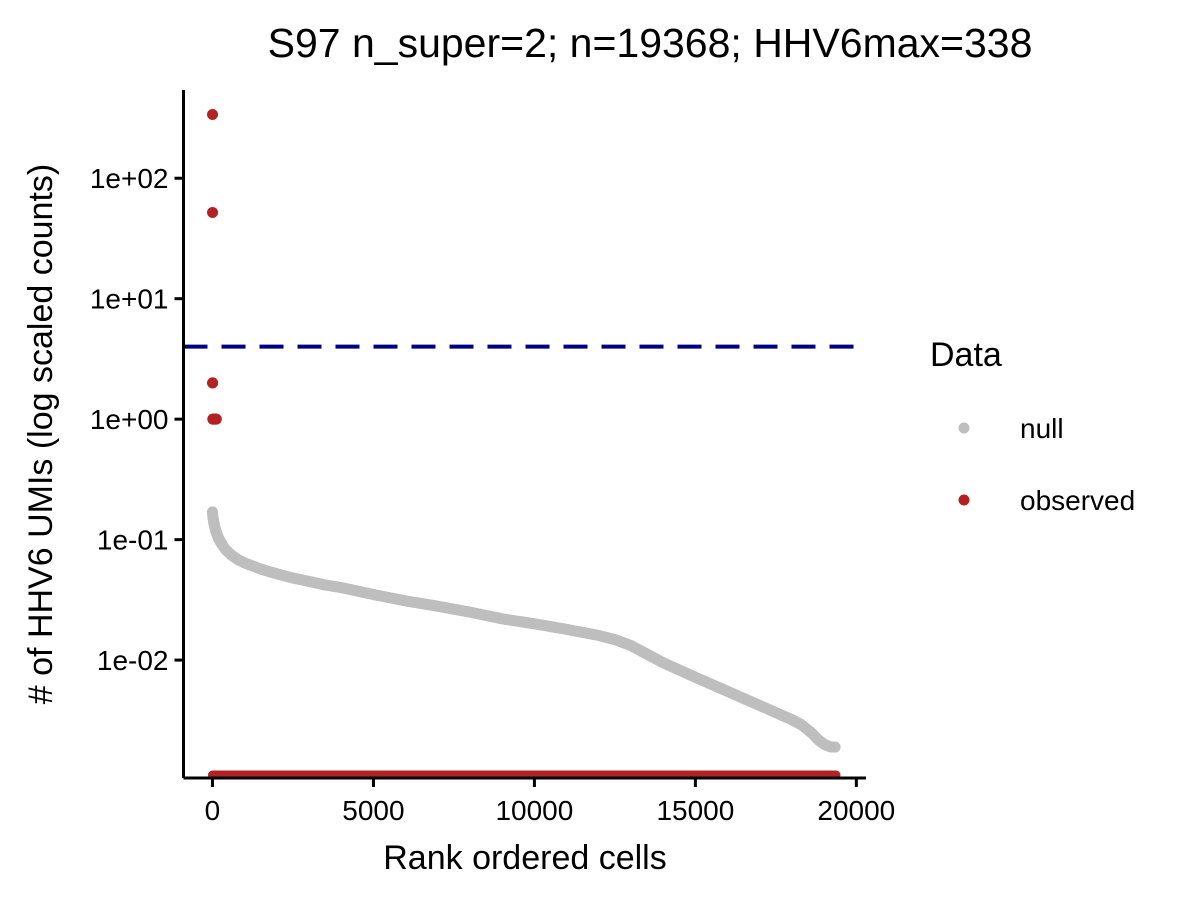  I want to click on legend-key-observed, so click(964, 500).